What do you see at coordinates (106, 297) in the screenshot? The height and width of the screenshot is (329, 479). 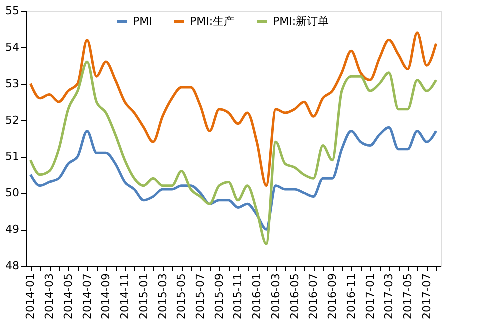 I see `x-tick-label: 2014-09` at bounding box center [106, 297].